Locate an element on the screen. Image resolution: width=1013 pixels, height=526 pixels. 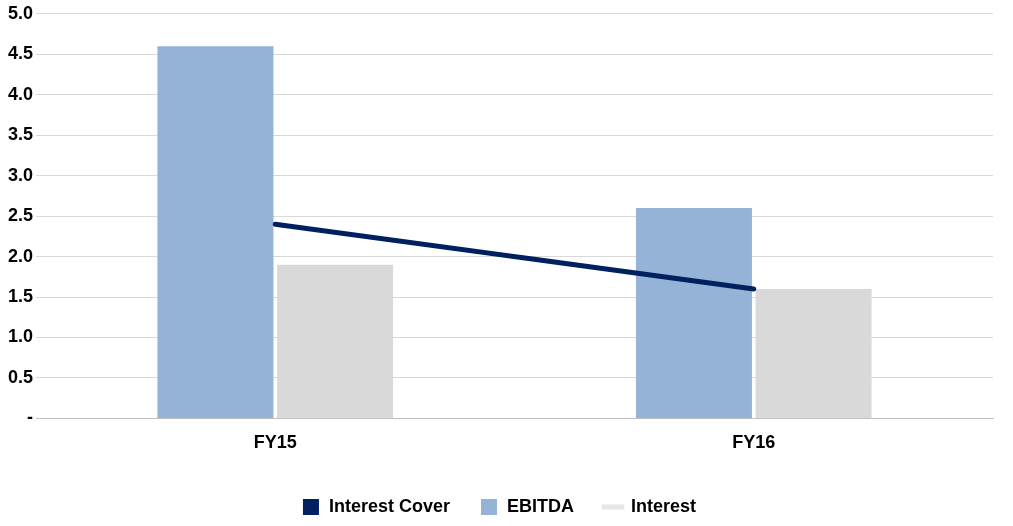
legend-label: Interest Cover is located at coordinates (389, 505).